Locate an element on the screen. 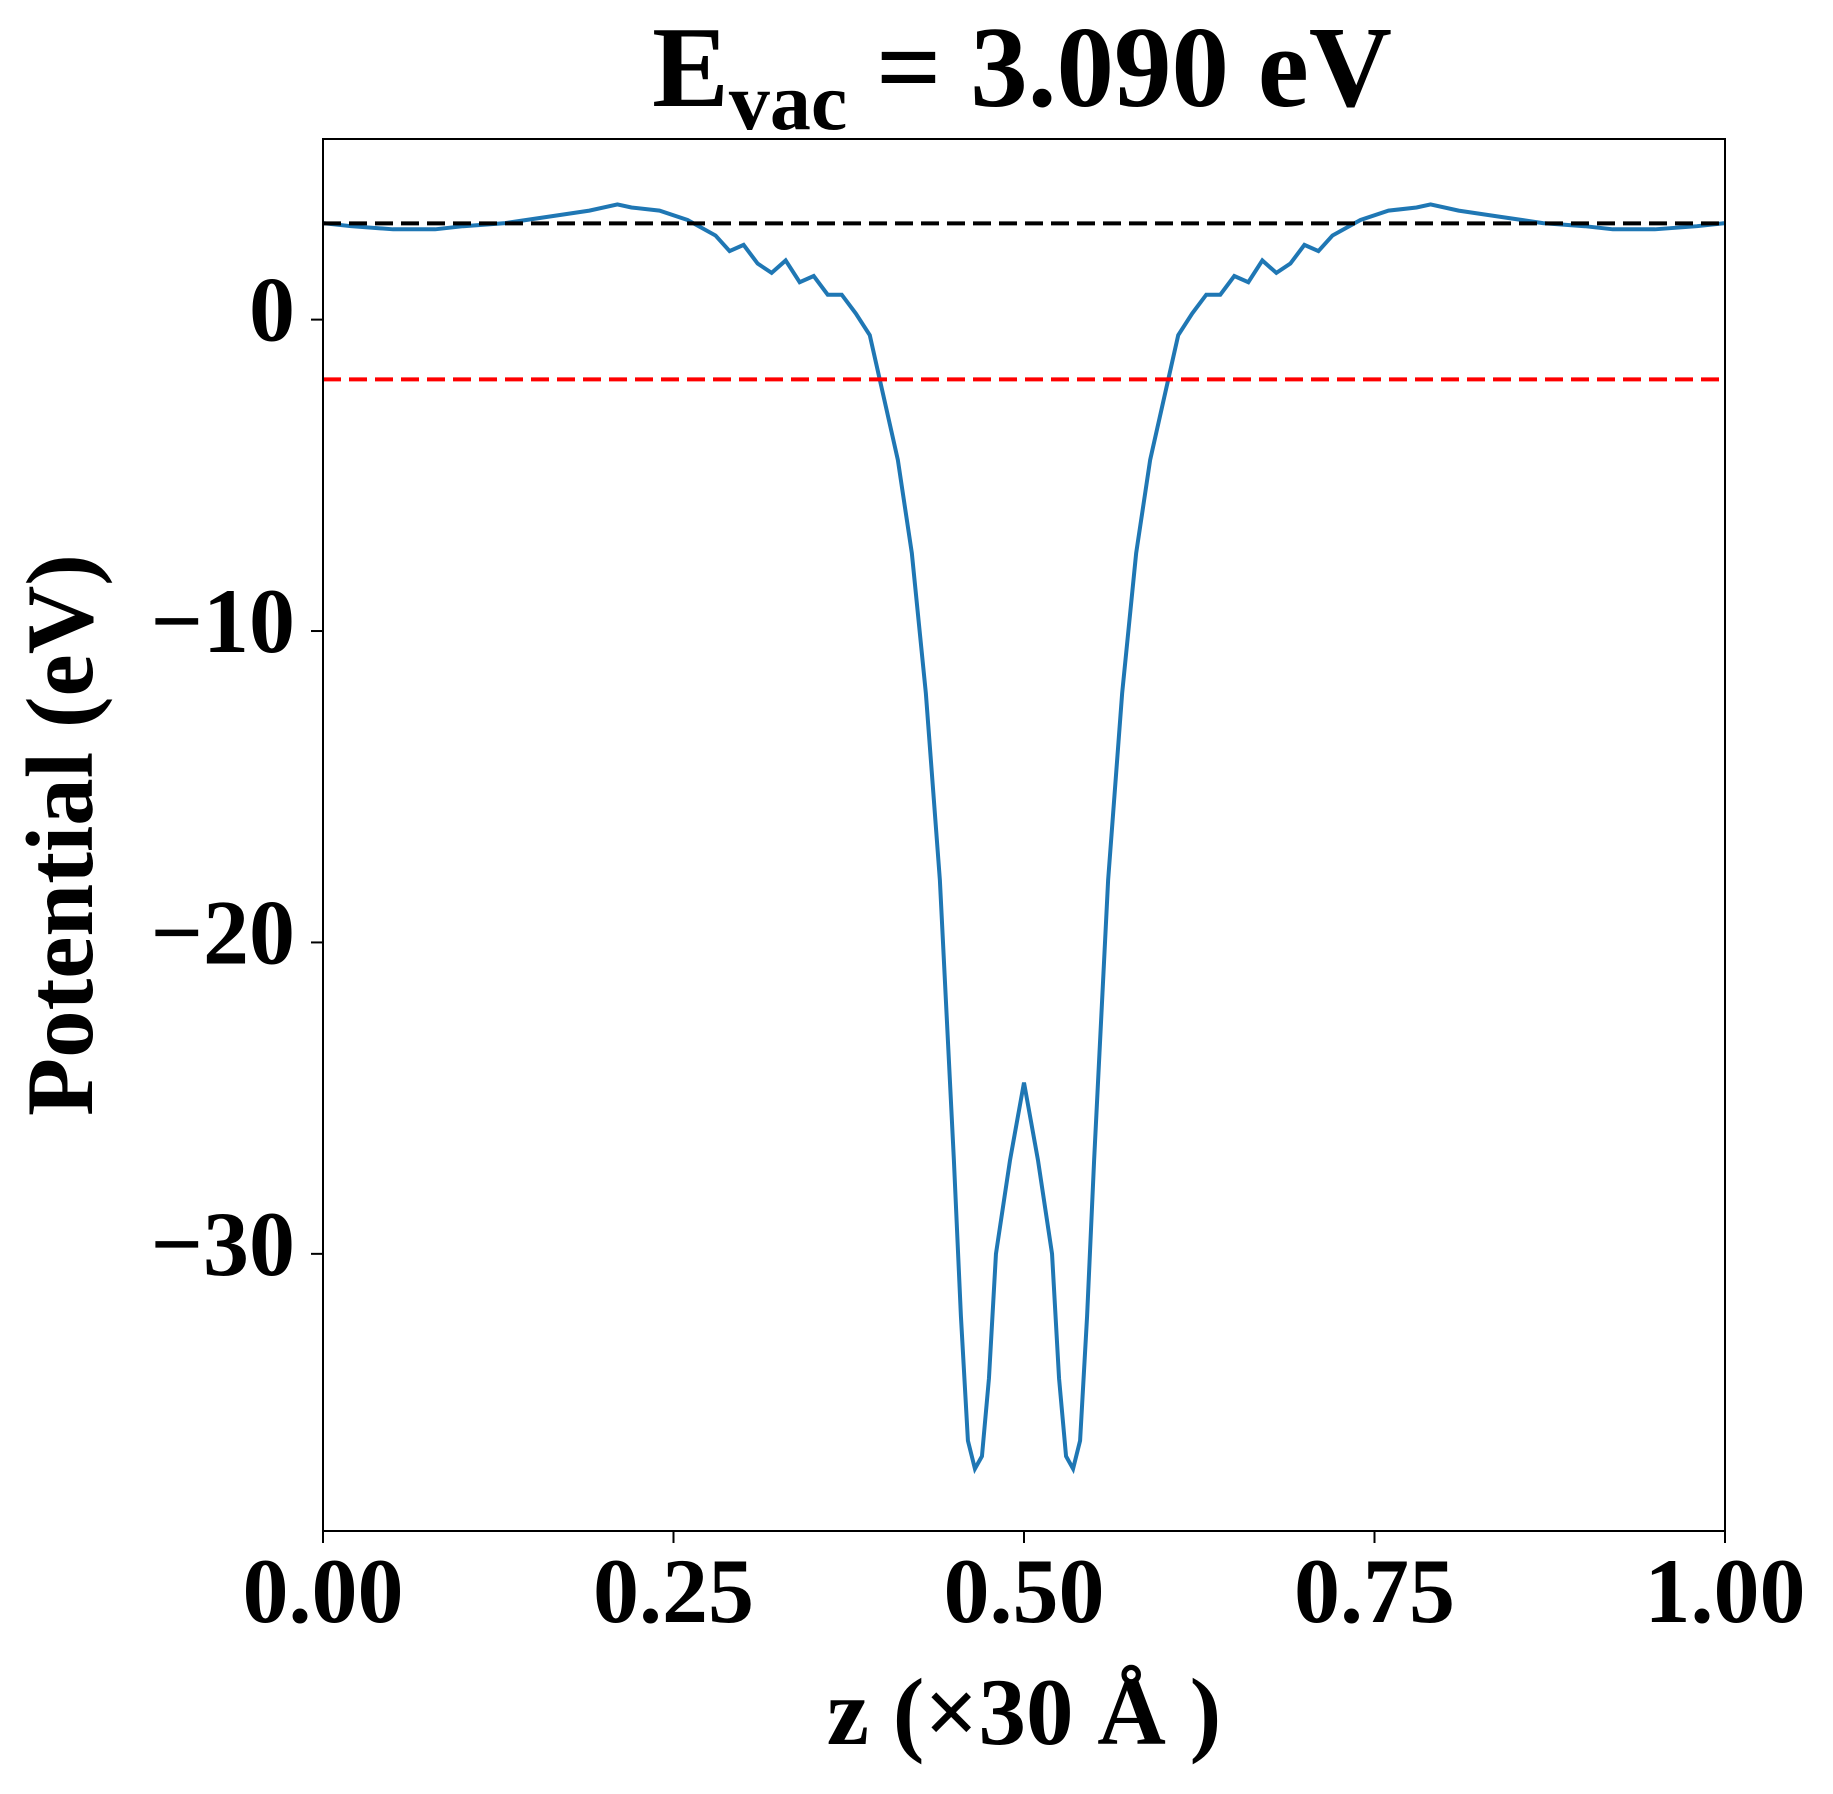 Image resolution: width=1833 pixels, height=1794 pixels. title-suffix: = 3.090 eV is located at coordinates (1119, 67).